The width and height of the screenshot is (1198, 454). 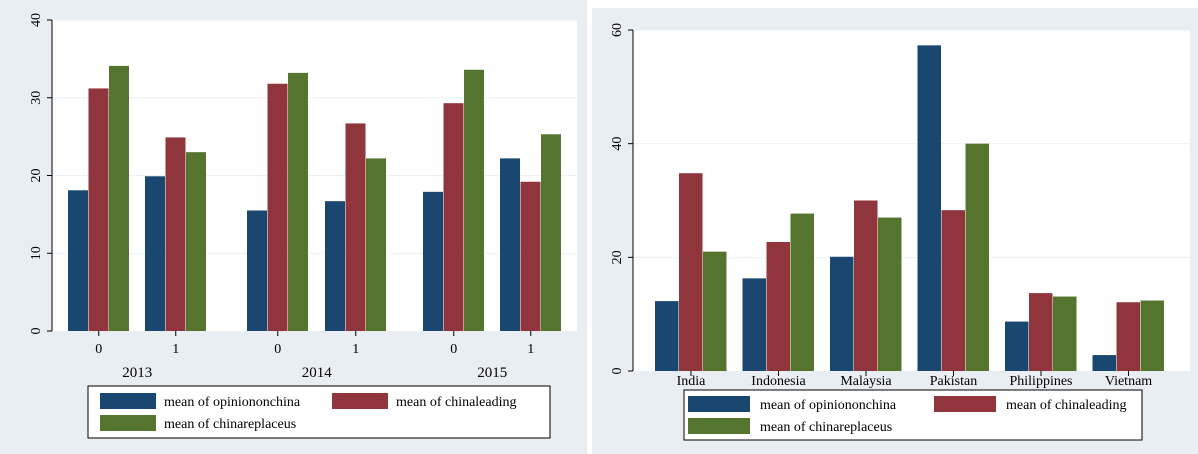 What do you see at coordinates (492, 373) in the screenshot?
I see `group-label: 2015` at bounding box center [492, 373].